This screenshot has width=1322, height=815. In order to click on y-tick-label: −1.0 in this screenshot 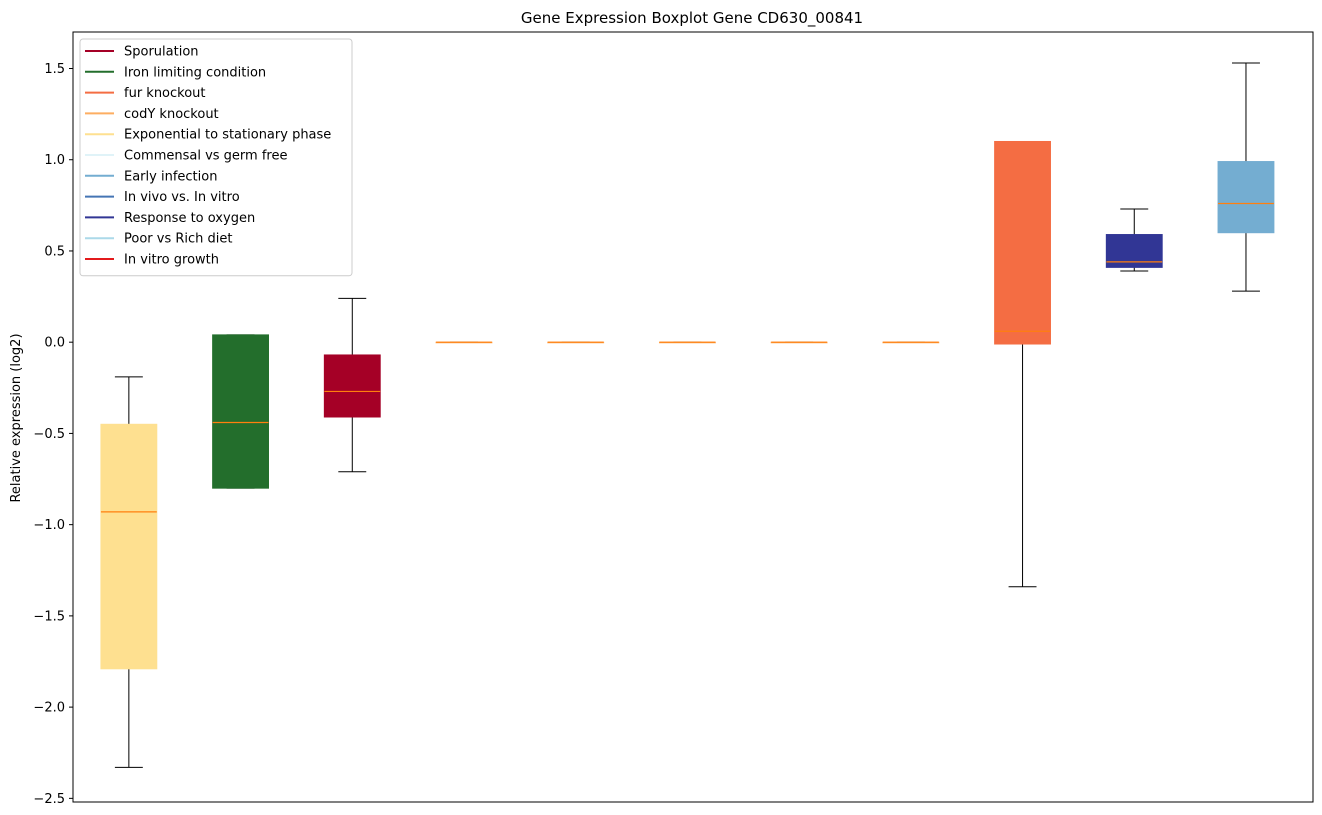, I will do `click(49, 525)`.